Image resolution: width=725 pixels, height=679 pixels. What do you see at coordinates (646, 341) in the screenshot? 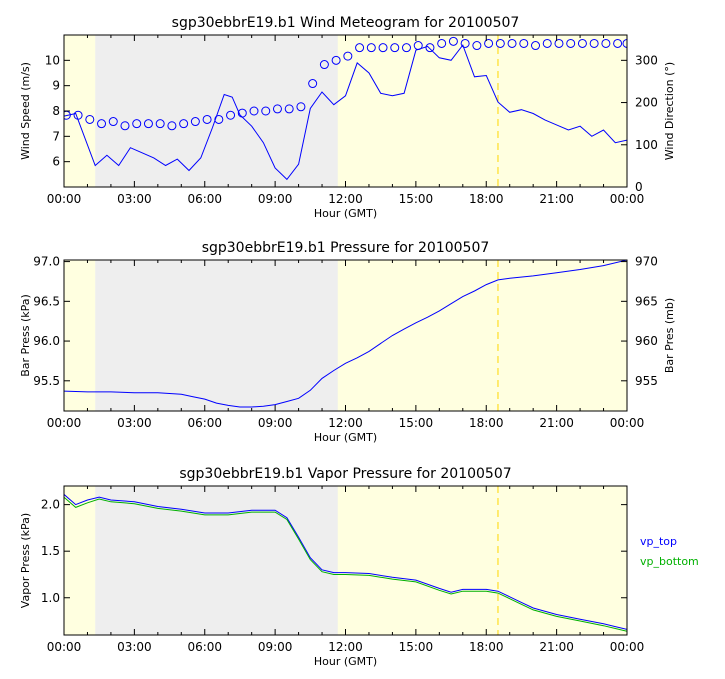
I see `y2-tick-label: 960` at bounding box center [646, 341].